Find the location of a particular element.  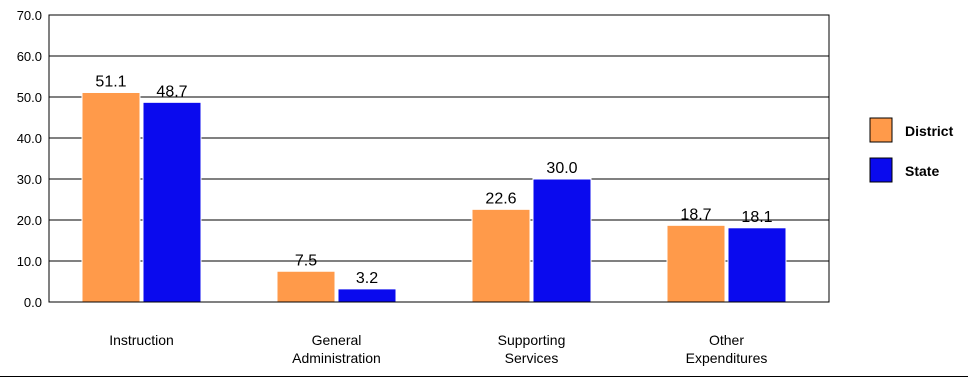

data-label-state: 30.0 is located at coordinates (561, 168).